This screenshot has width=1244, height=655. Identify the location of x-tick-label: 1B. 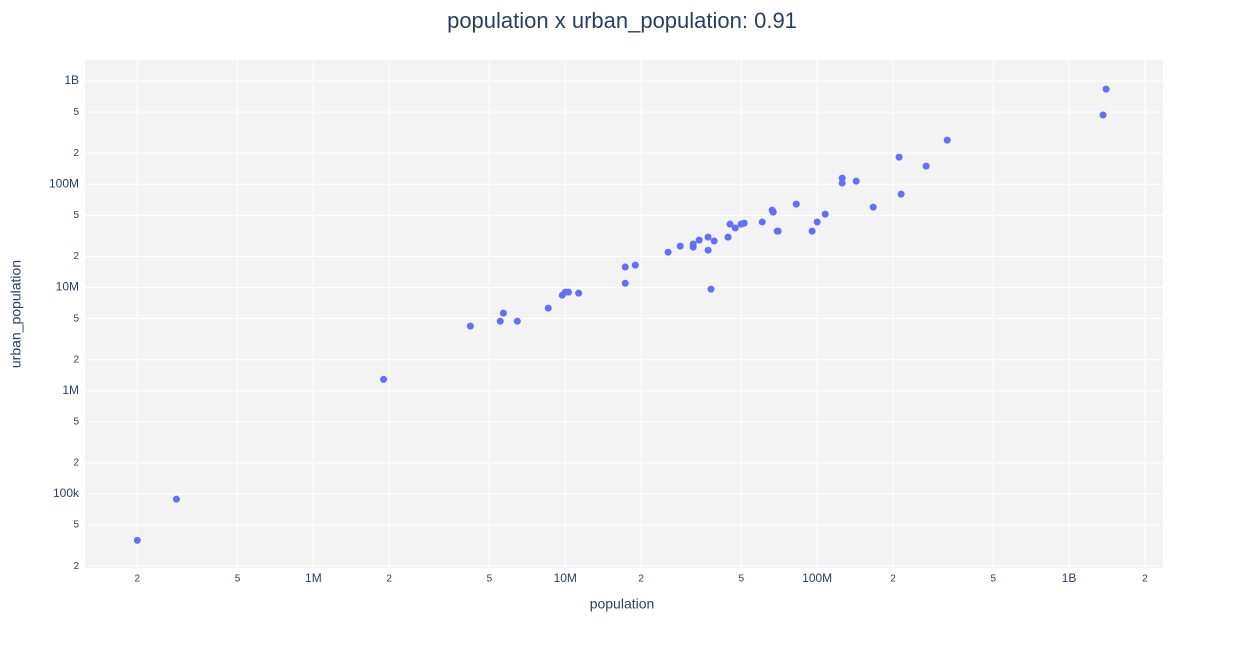
(1069, 578).